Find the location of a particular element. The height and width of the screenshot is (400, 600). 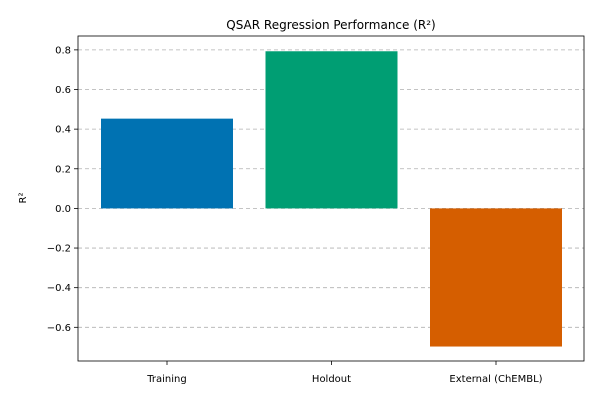

x-tick-label: Training is located at coordinates (166, 379).